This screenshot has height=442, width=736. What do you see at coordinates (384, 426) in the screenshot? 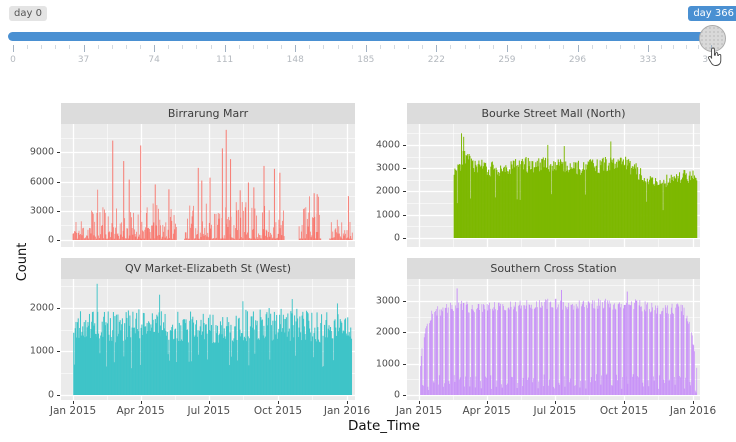
I see `x-axis-title: Date_Time` at bounding box center [384, 426].